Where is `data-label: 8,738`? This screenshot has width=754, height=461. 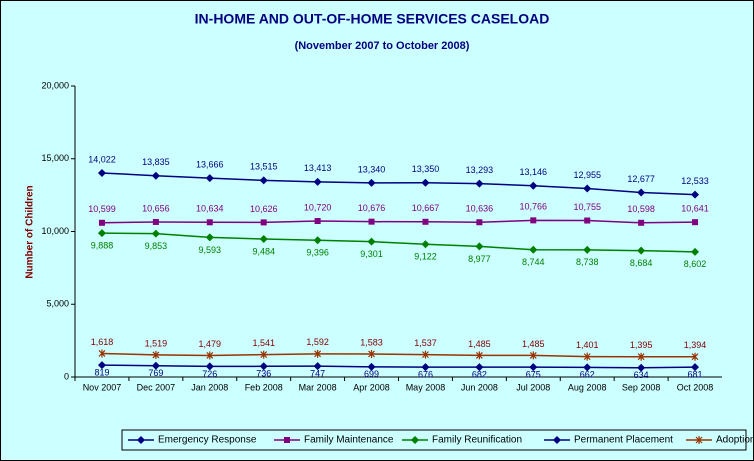
data-label: 8,738 is located at coordinates (587, 262).